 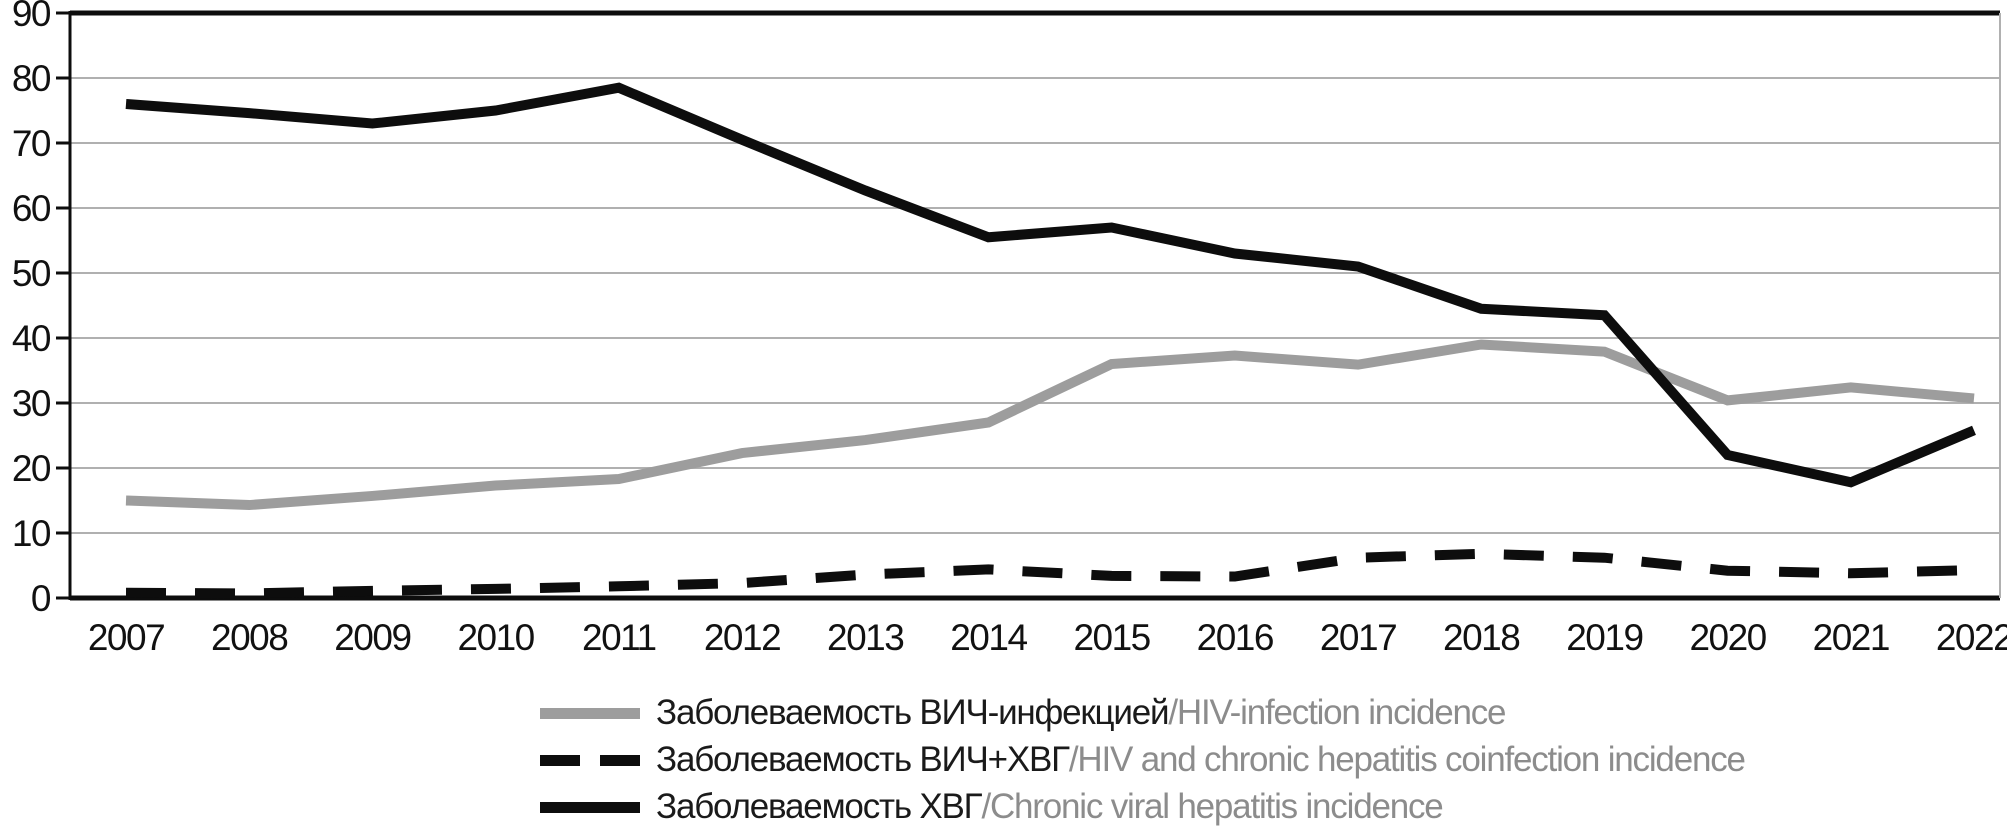 What do you see at coordinates (249, 637) in the screenshot?
I see `x-tick-label: 2008` at bounding box center [249, 637].